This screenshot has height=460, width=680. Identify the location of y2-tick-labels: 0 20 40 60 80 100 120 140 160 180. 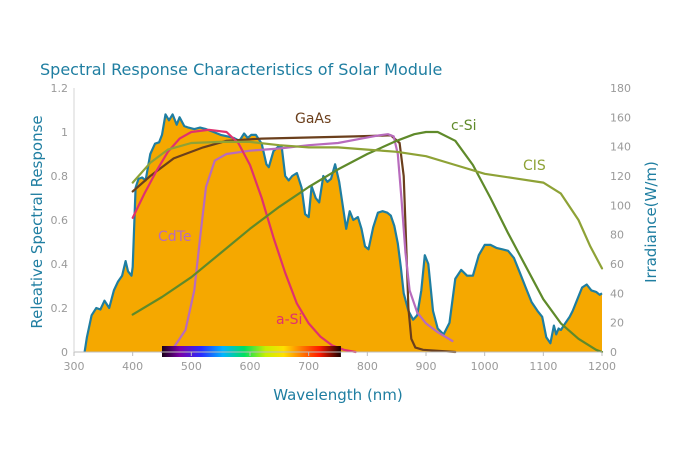
(620, 220).